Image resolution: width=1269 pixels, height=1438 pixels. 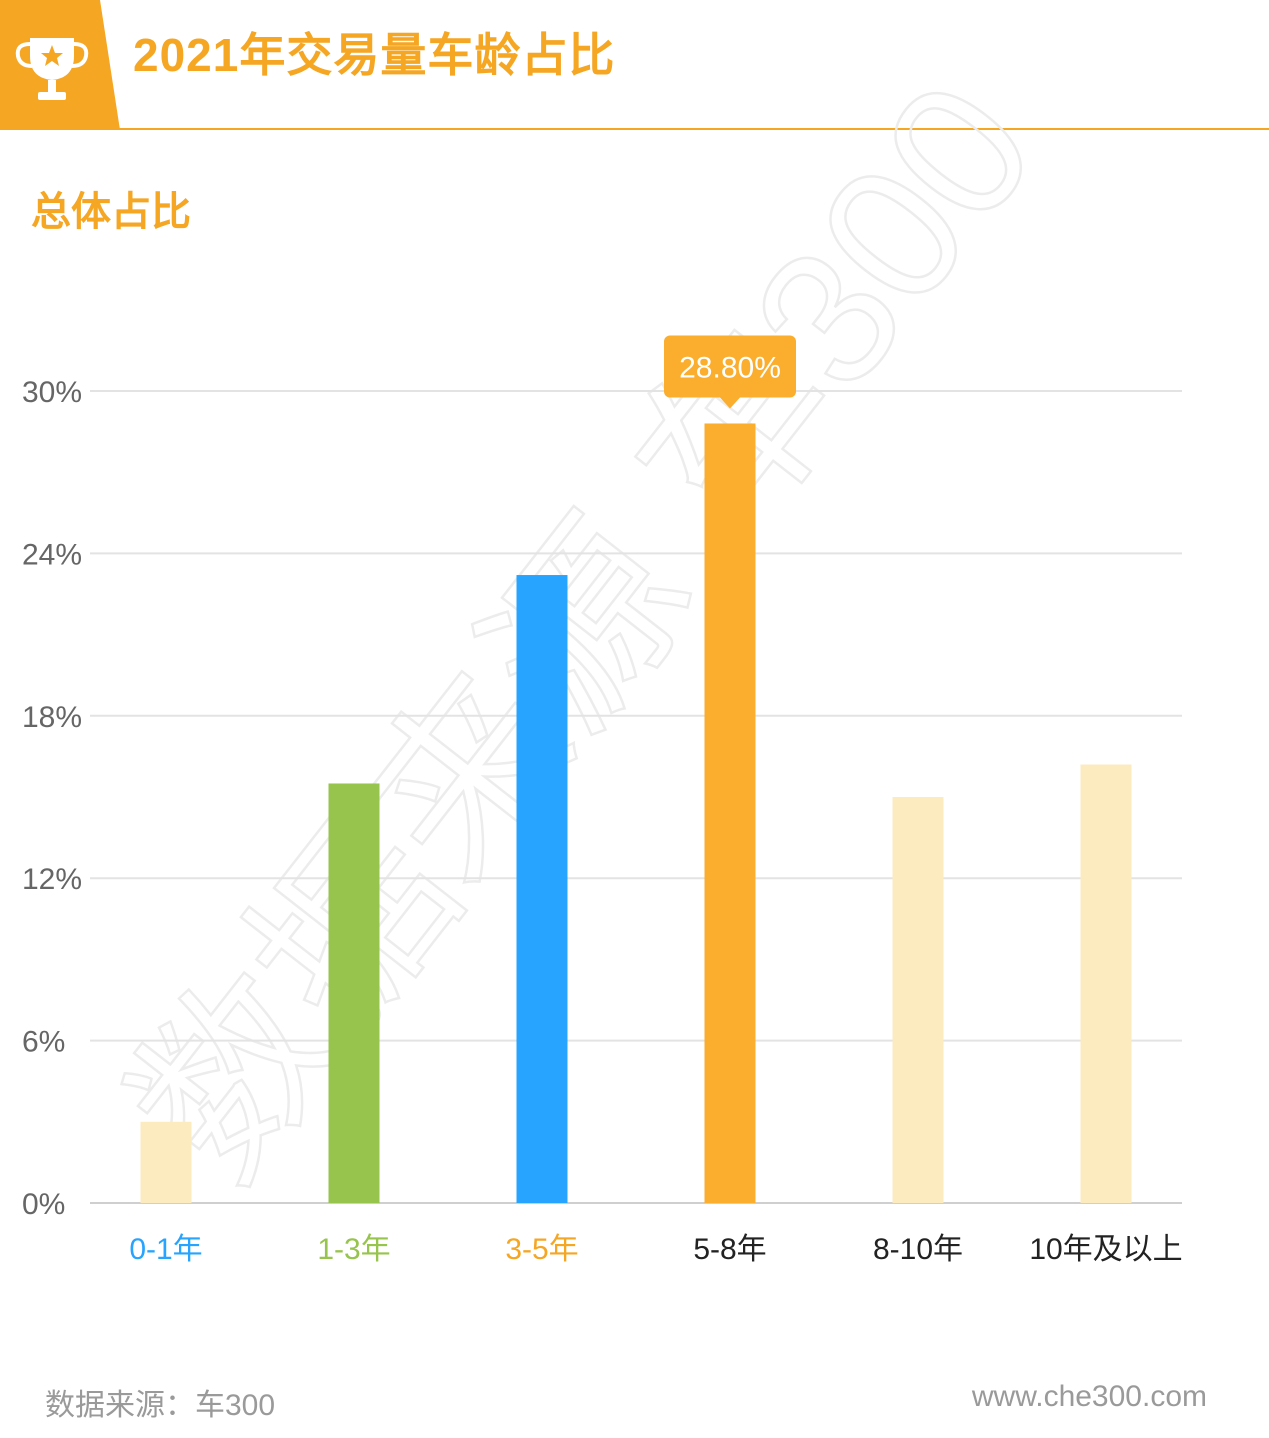 I want to click on x-axis-labels: 0-1年 1-3年 3-5年 5-8年 8-10年 10年及以上, so click(x=655, y=1249).